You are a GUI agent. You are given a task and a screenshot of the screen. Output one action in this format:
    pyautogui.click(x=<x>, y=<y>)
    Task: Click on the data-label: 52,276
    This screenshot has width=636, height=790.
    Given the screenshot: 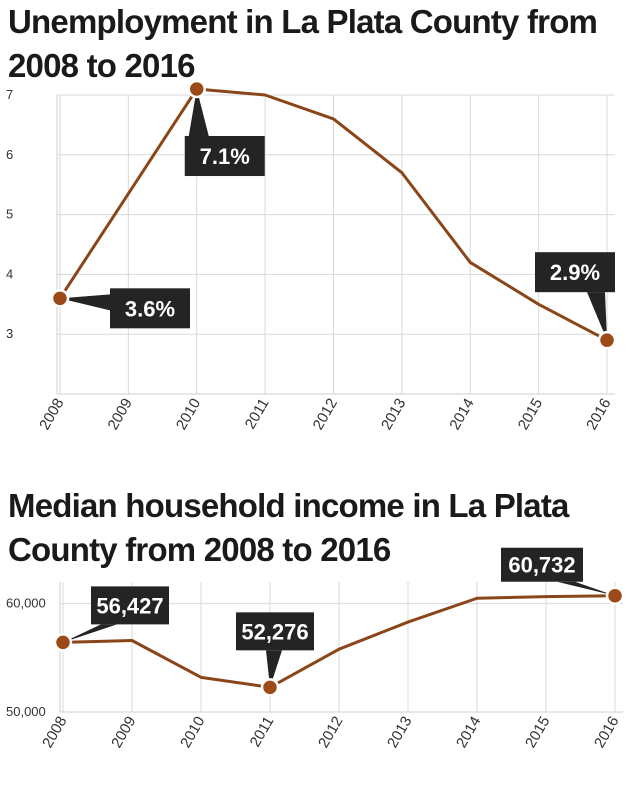 What is the action you would take?
    pyautogui.click(x=274, y=631)
    